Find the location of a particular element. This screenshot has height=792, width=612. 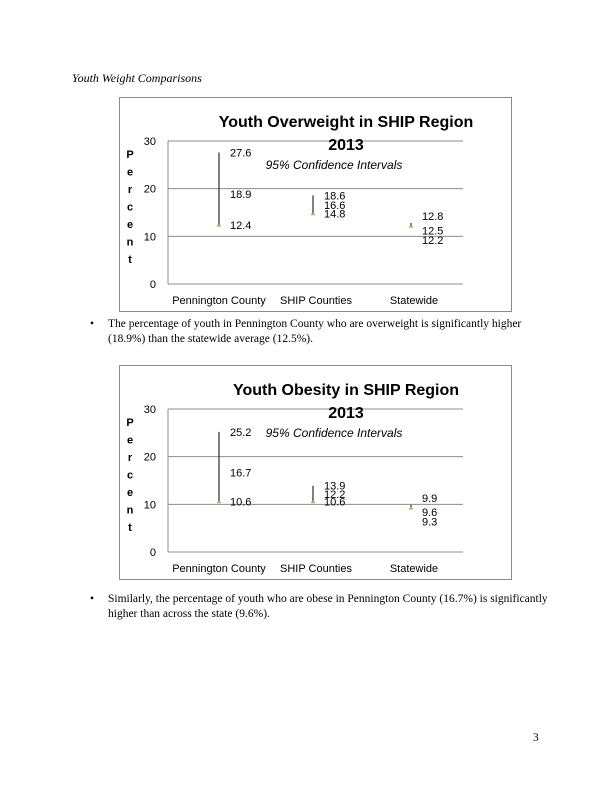

upper-data-label: 25.2 is located at coordinates (240, 433).